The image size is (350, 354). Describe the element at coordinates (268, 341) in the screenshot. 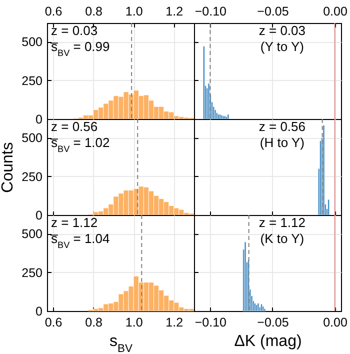

I see `x-axis-title: ΔK (mag)` at that location.